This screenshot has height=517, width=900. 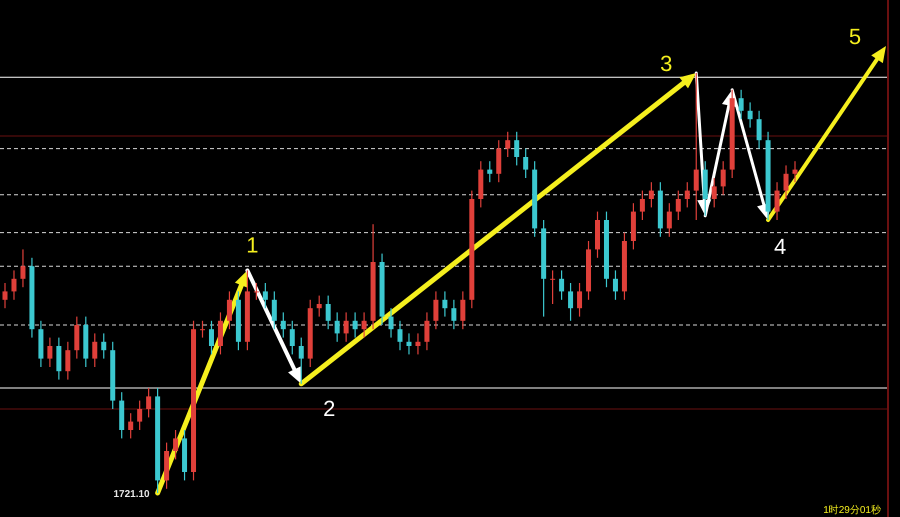 I want to click on annotation: 4, so click(x=780, y=246).